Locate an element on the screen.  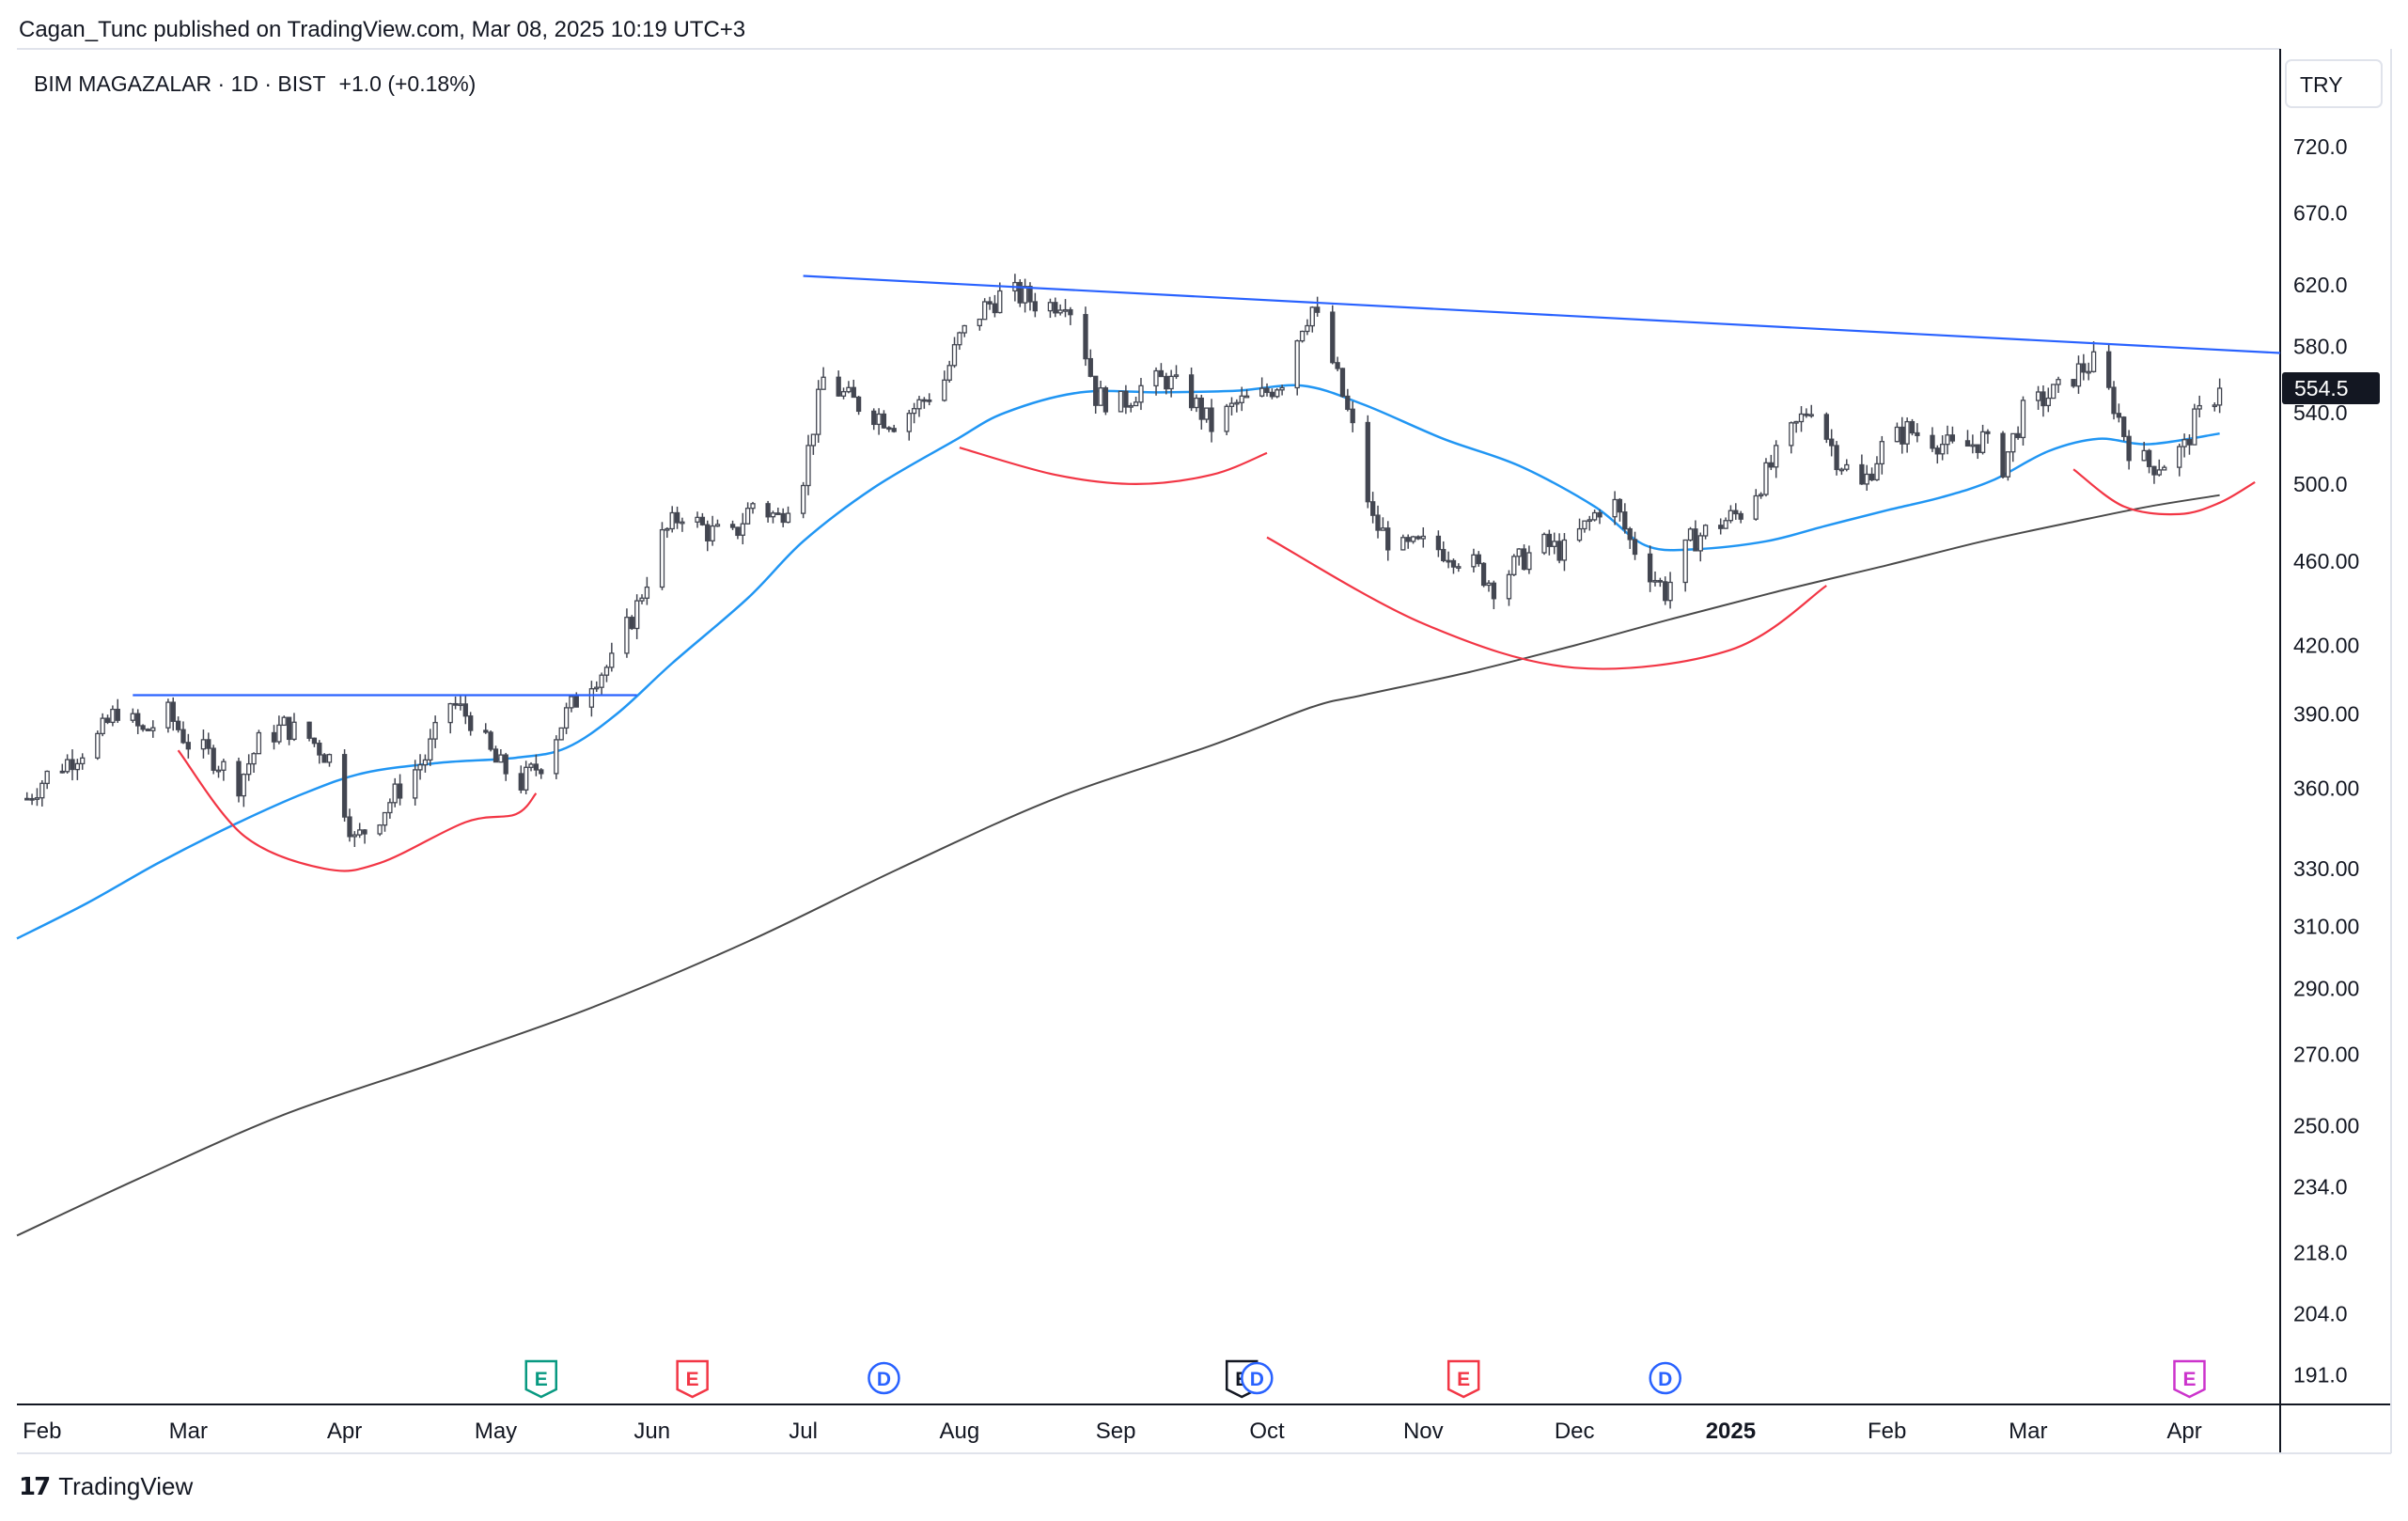
price-tick-label: 720.0 is located at coordinates (2320, 146).